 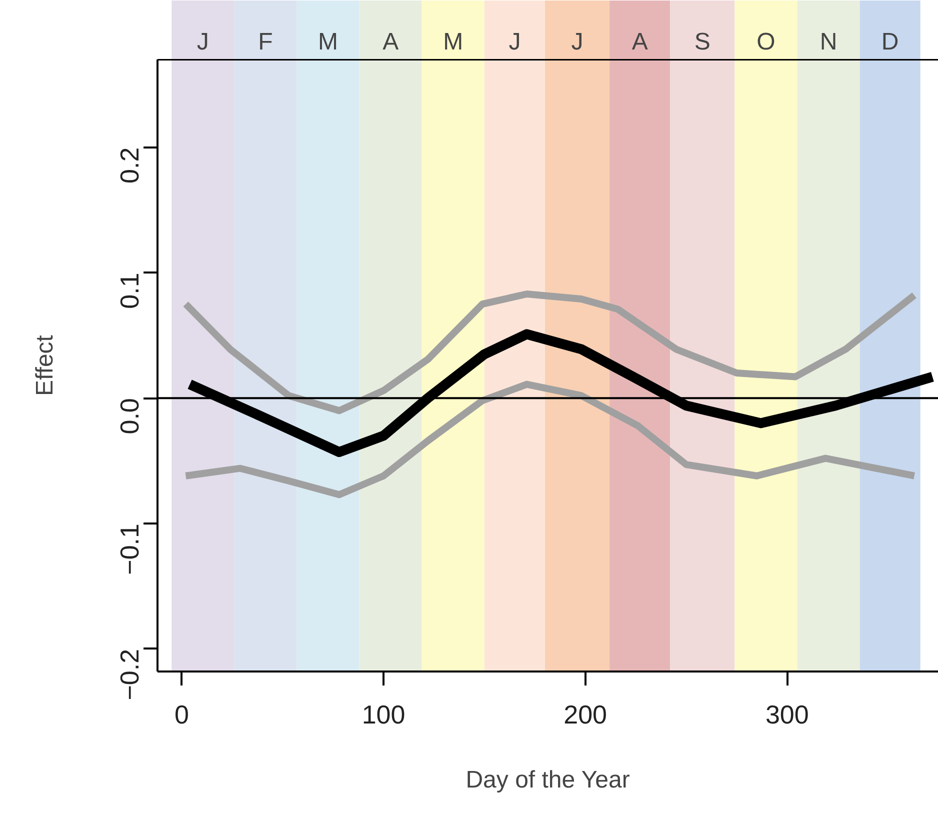 What do you see at coordinates (265, 42) in the screenshot?
I see `band-label: F` at bounding box center [265, 42].